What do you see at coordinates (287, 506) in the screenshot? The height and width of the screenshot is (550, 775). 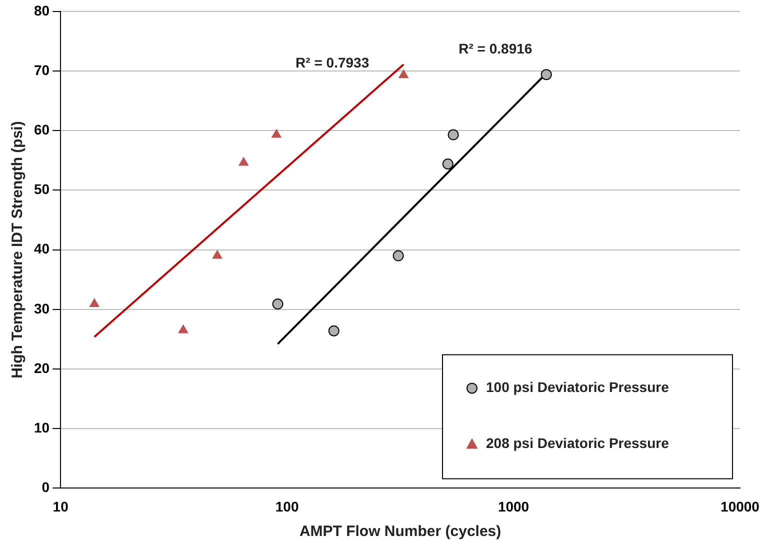 I see `x-tick-label: 100` at bounding box center [287, 506].